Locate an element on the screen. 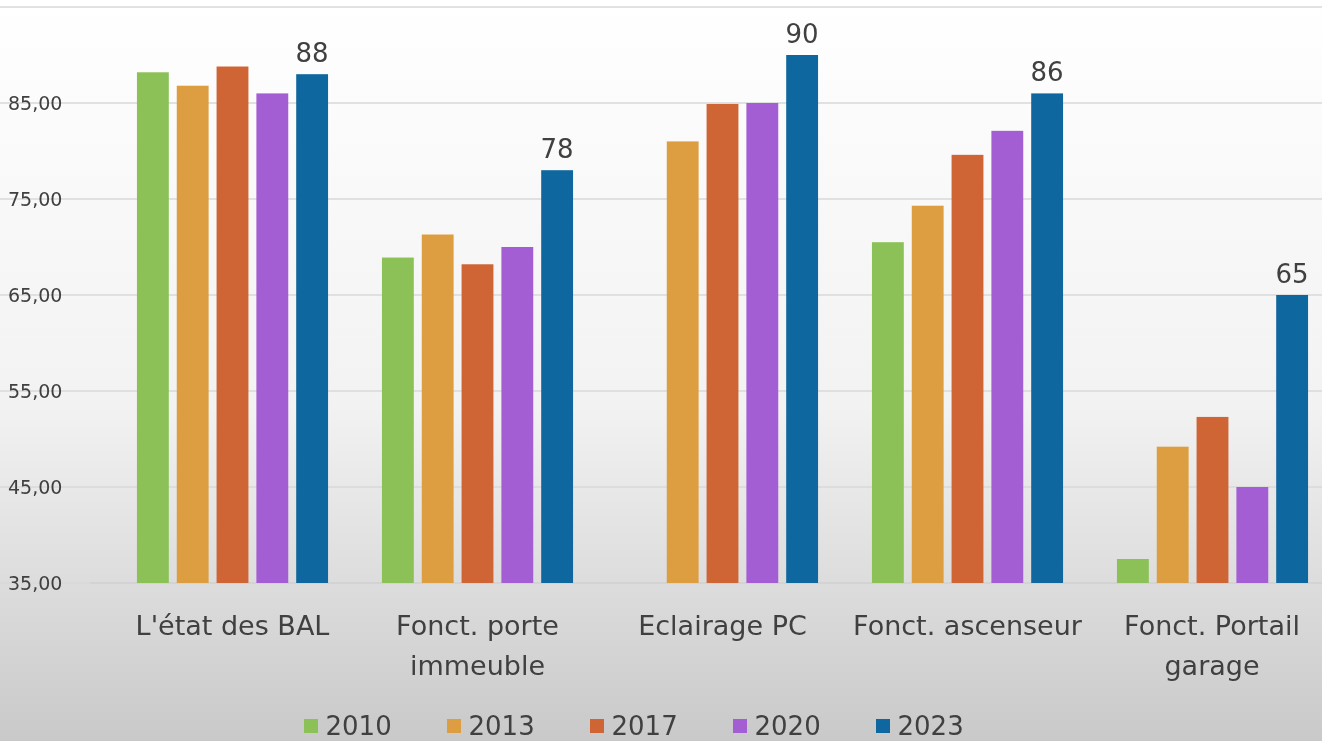 The height and width of the screenshot is (741, 1322). y-tick-label: 65,00 is located at coordinates (35, 294).